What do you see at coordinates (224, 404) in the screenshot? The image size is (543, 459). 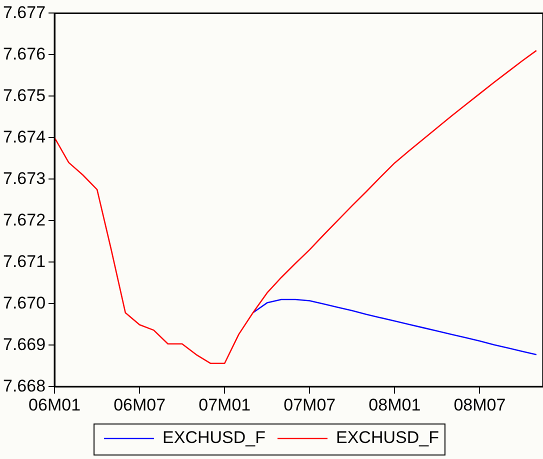 I see `x-tick-label: 07M01` at bounding box center [224, 404].